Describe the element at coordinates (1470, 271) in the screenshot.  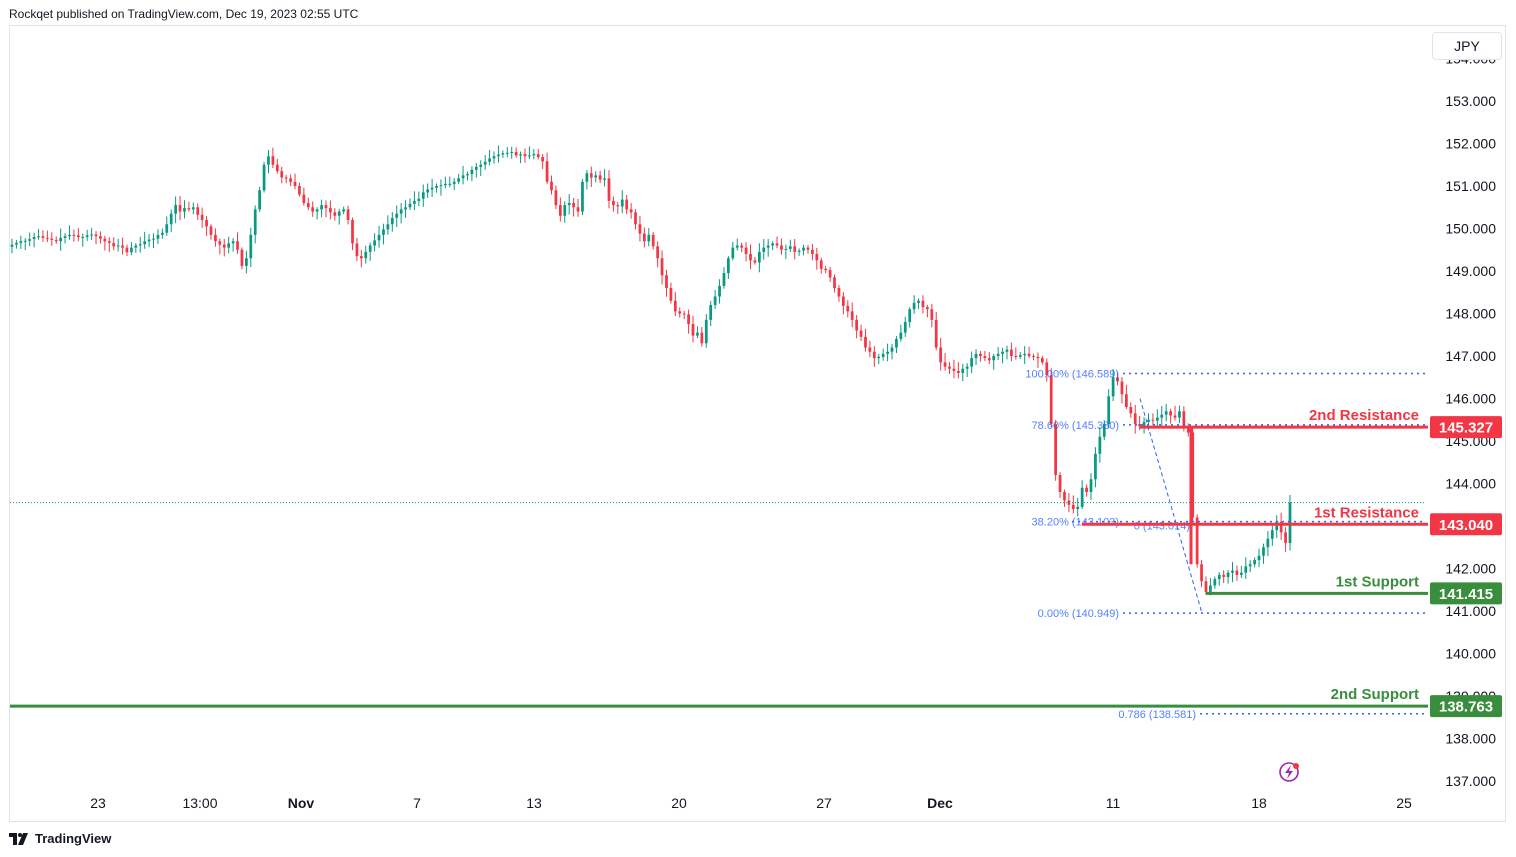
I see `y-tick-label: 149.000` at that location.